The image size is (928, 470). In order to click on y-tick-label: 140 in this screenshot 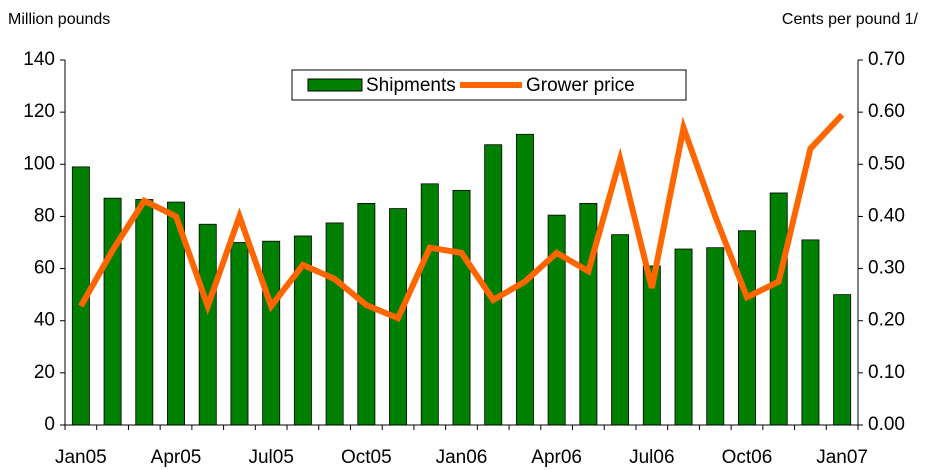, I will do `click(39, 59)`.